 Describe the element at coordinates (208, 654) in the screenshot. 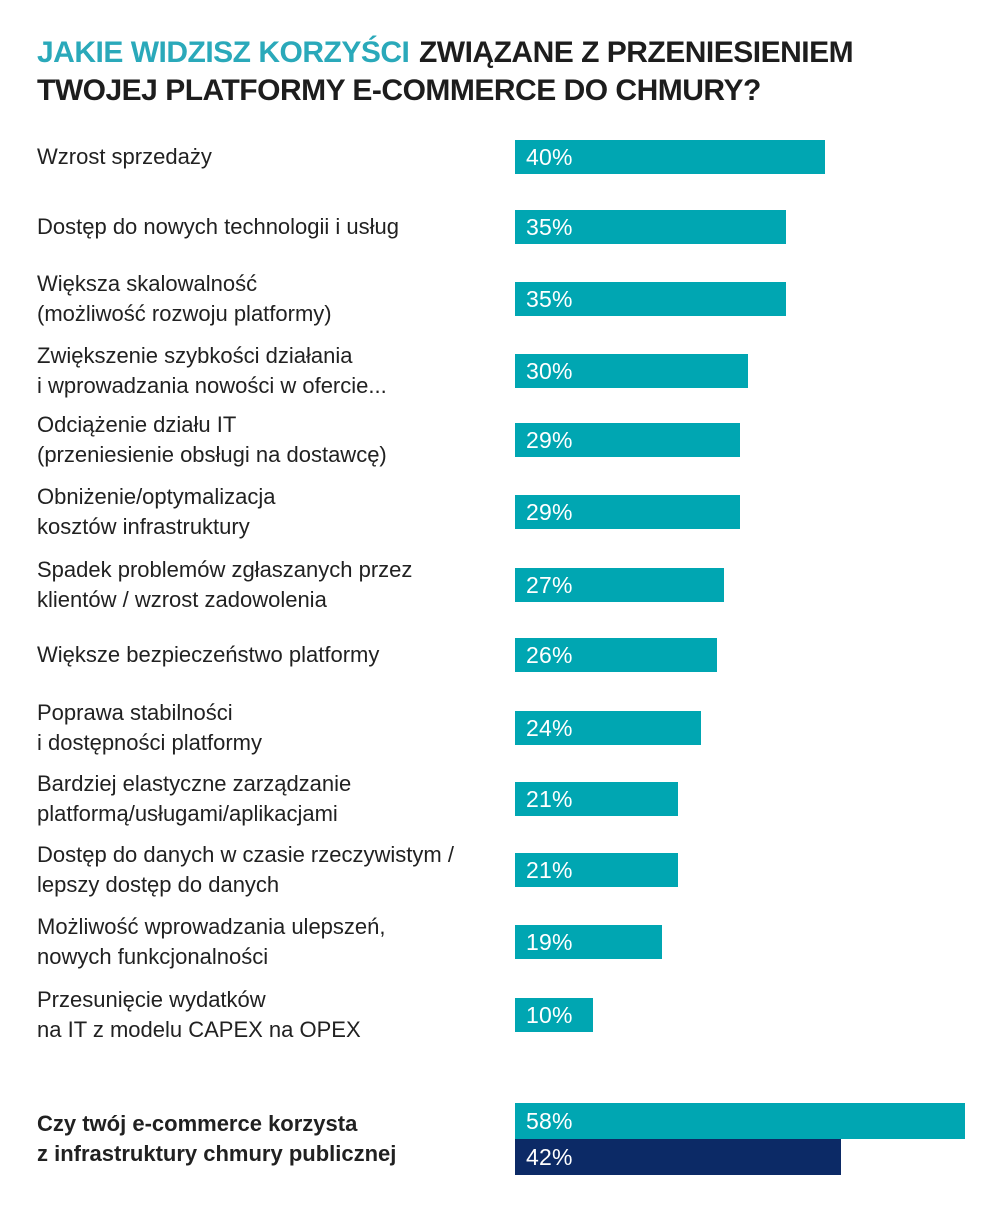

I see `benefit-row-7-label-line: Większe bezpieczeństwo platformy` at that location.